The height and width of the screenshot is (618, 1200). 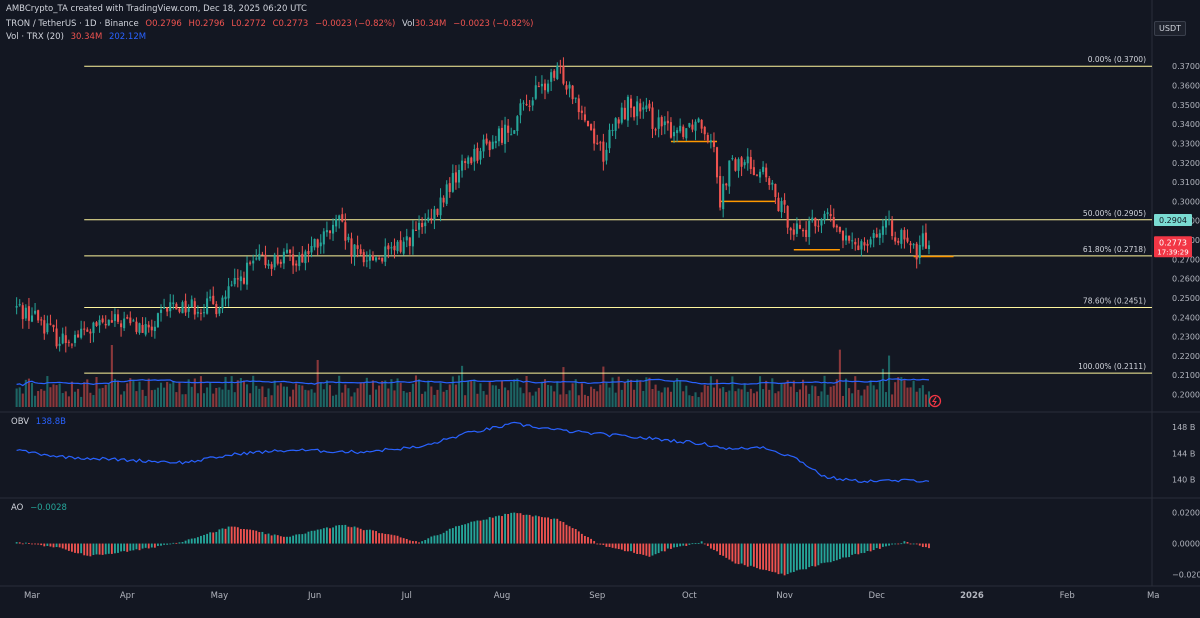 What do you see at coordinates (163, 24) in the screenshot?
I see `open-value: O0.2796` at bounding box center [163, 24].